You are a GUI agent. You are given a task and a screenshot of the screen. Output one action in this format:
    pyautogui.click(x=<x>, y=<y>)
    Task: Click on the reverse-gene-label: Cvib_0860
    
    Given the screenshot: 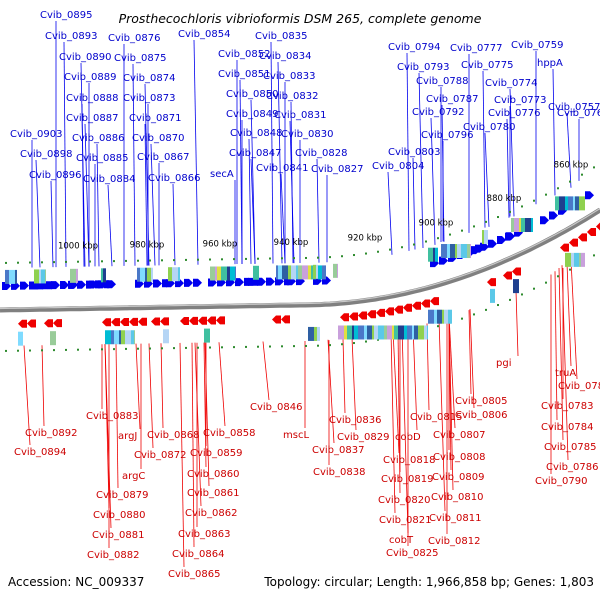 What is the action you would take?
    pyautogui.click(x=213, y=474)
    